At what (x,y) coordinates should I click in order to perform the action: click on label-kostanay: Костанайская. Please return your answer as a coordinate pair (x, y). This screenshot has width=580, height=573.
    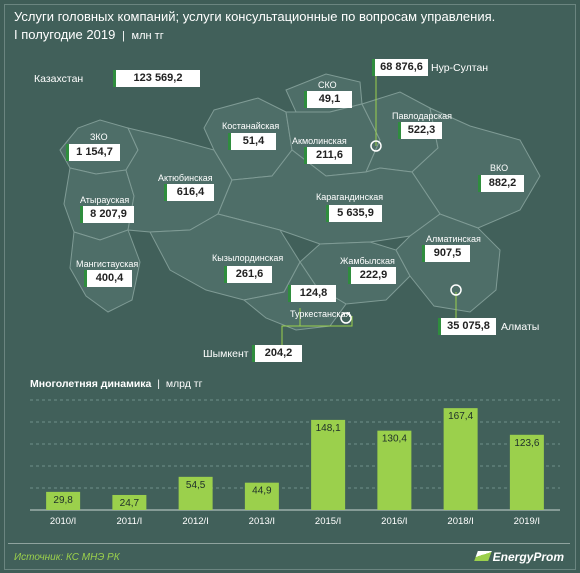
    Looking at the image, I should click on (251, 126).